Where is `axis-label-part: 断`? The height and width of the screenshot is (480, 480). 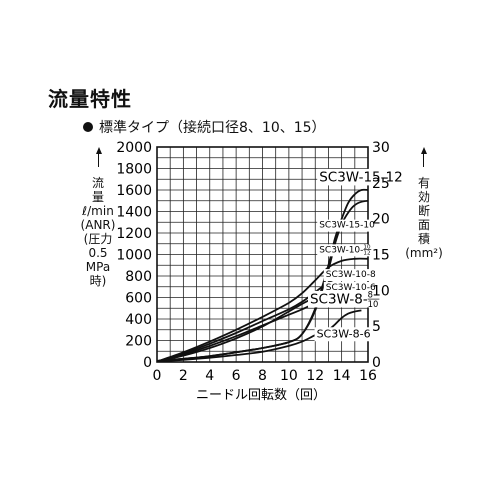
axis-label-part: 断 is located at coordinates (423, 211).